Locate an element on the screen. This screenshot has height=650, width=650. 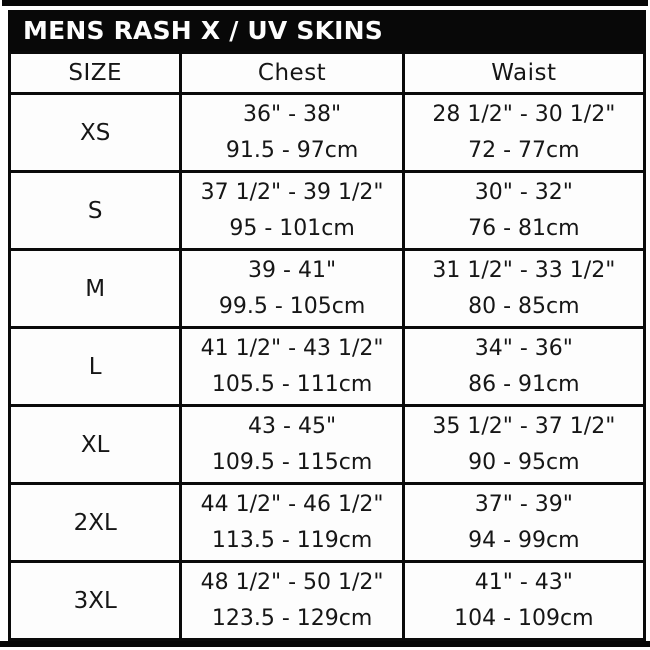
chest-cm: 91.5 - 97cm is located at coordinates (292, 150).